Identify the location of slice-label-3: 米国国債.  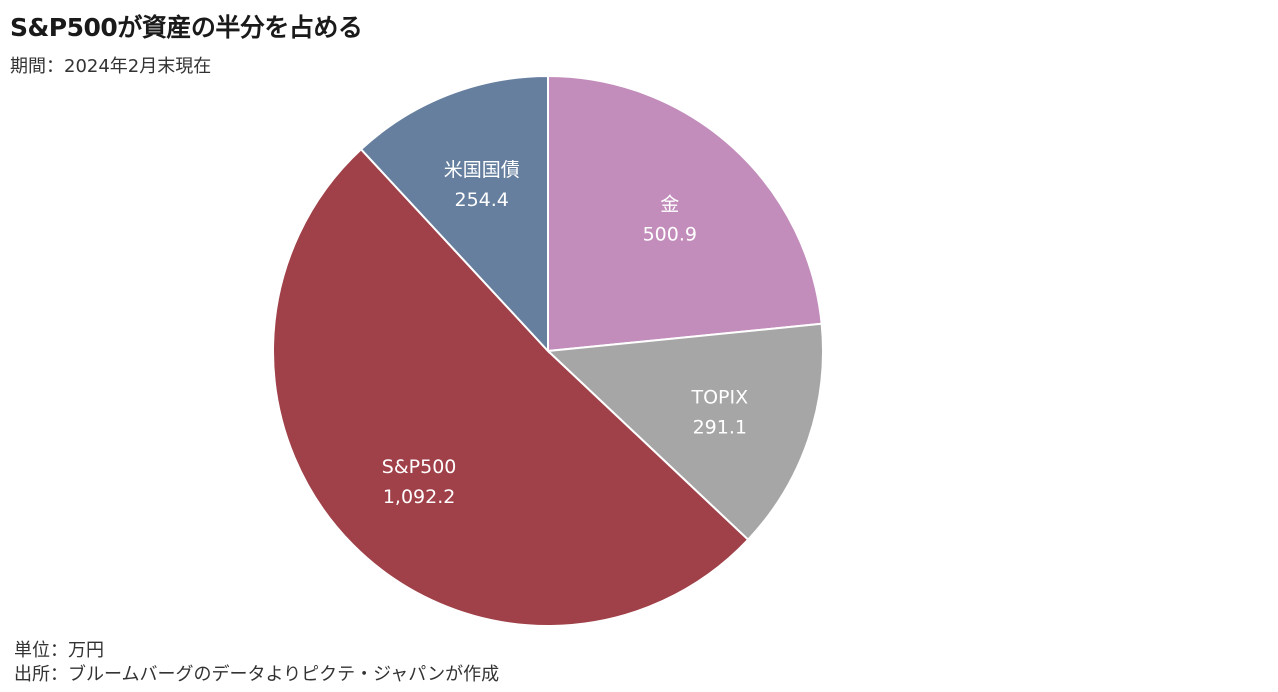
(482, 170).